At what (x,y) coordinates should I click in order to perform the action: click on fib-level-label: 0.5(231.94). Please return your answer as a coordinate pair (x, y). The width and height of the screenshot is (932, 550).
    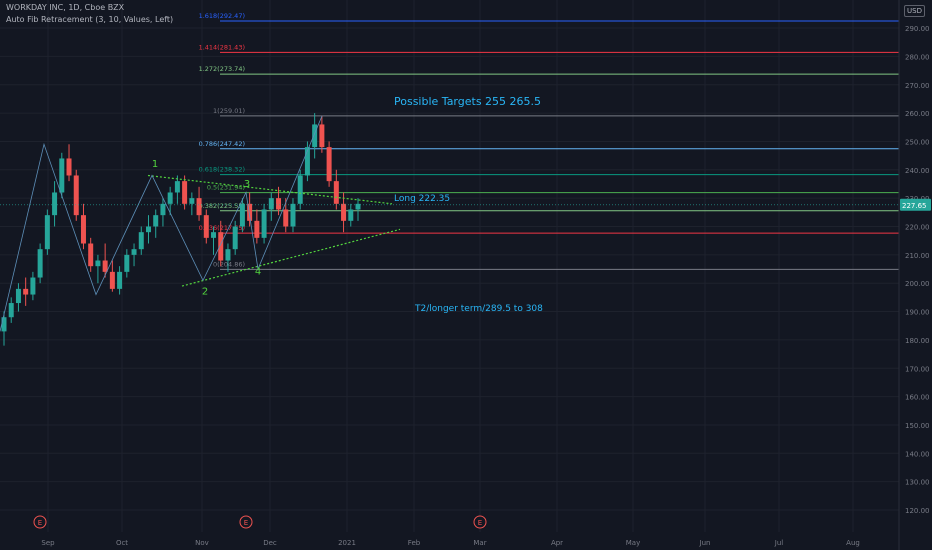
    Looking at the image, I should click on (226, 188).